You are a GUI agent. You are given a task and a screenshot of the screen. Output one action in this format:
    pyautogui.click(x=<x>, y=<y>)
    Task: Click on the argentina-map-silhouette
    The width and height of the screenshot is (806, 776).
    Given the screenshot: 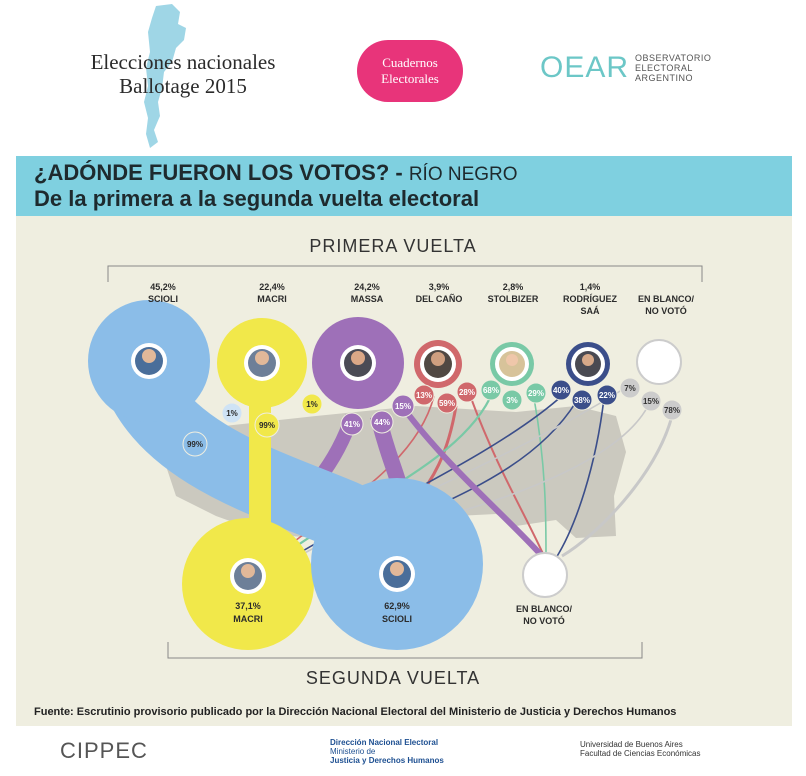 What is the action you would take?
    pyautogui.click(x=165, y=76)
    